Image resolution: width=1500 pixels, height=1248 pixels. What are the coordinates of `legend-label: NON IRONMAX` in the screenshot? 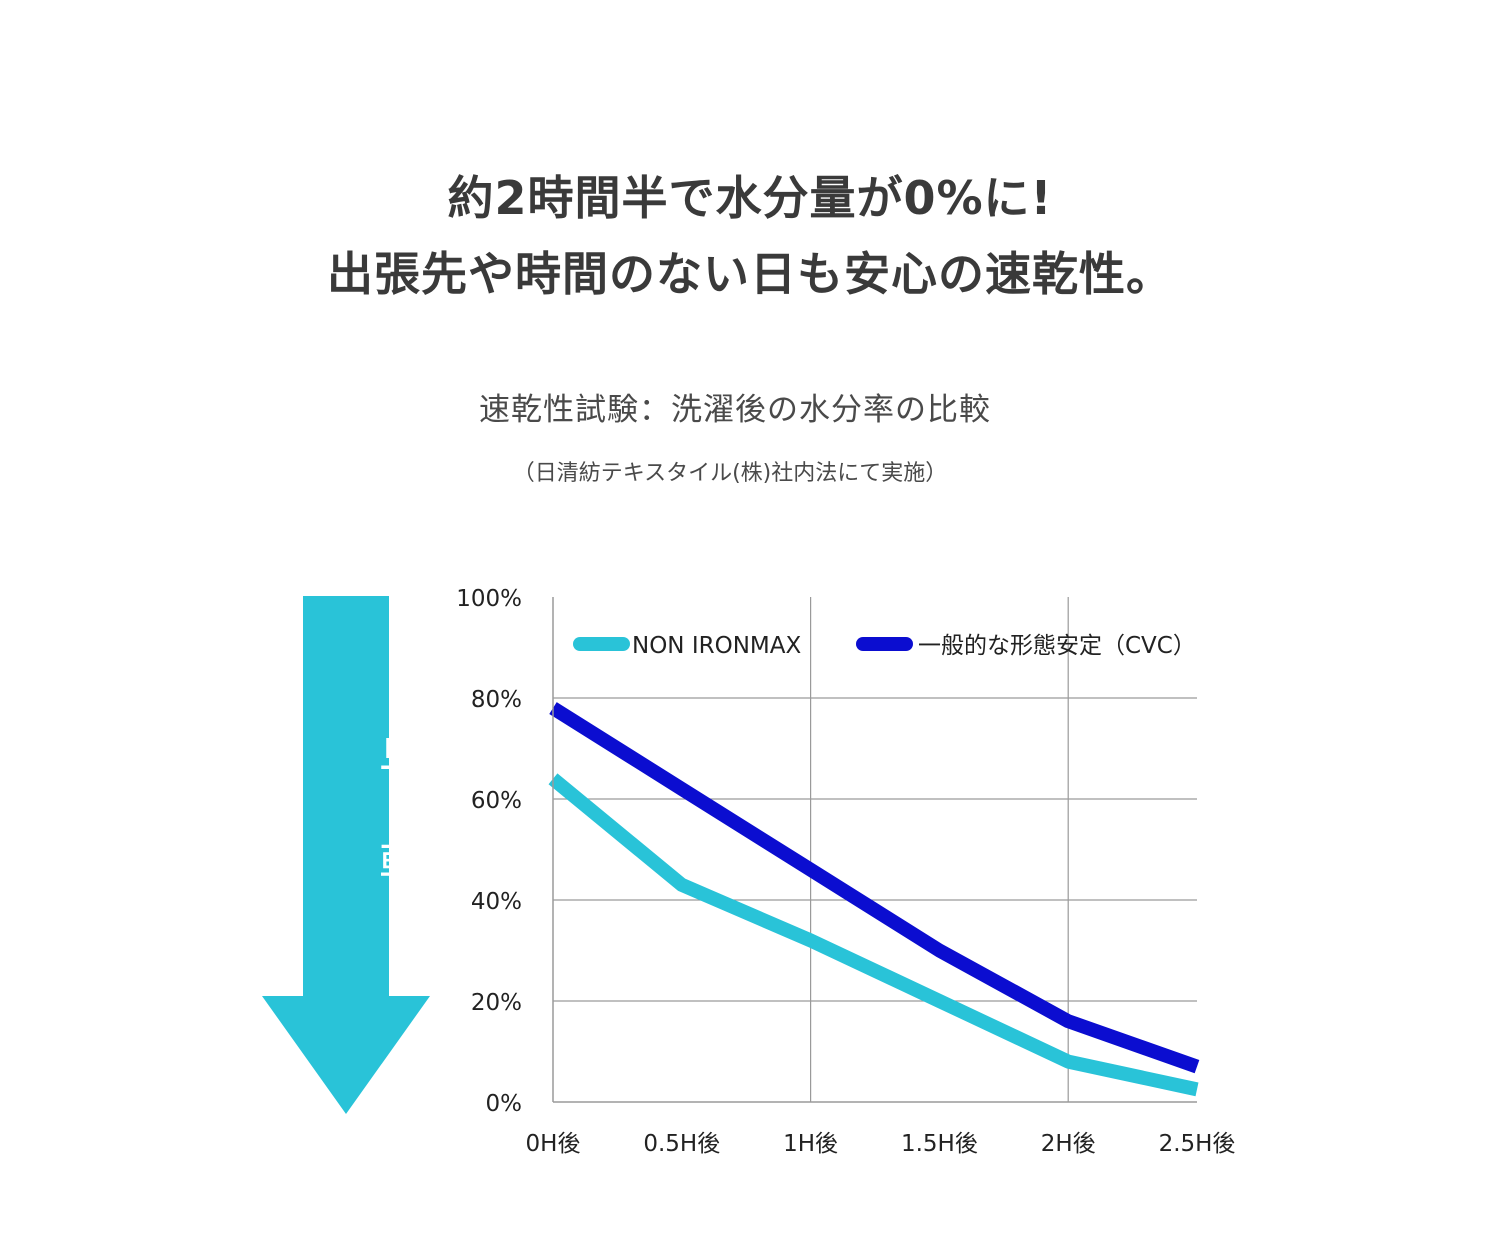 It's located at (716, 646).